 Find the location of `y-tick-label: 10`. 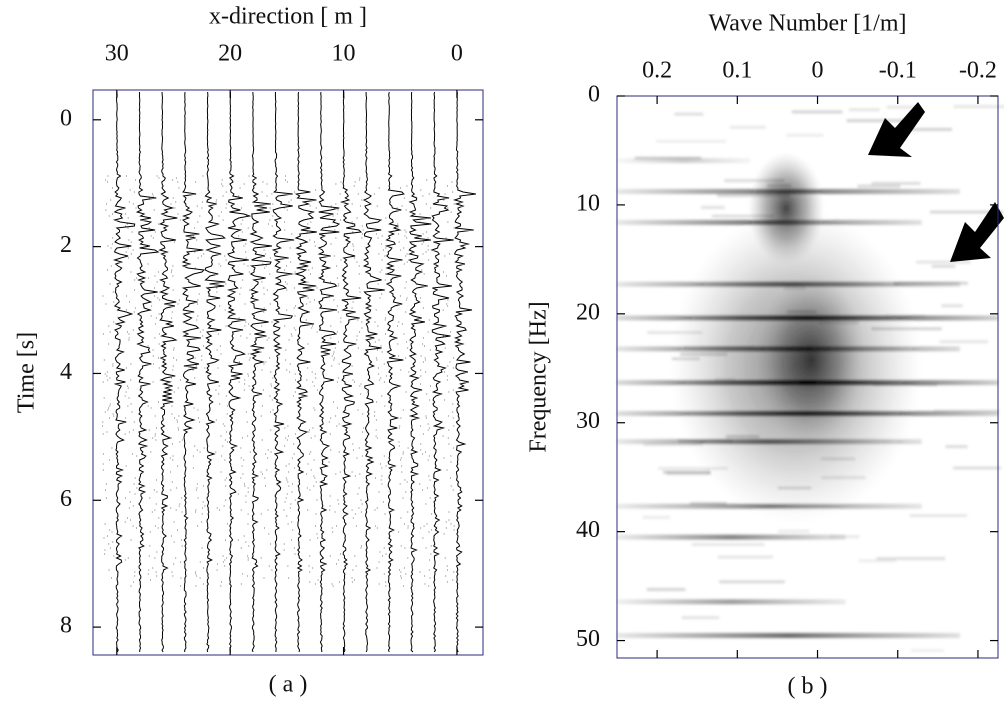

y-tick-label: 10 is located at coordinates (588, 203).